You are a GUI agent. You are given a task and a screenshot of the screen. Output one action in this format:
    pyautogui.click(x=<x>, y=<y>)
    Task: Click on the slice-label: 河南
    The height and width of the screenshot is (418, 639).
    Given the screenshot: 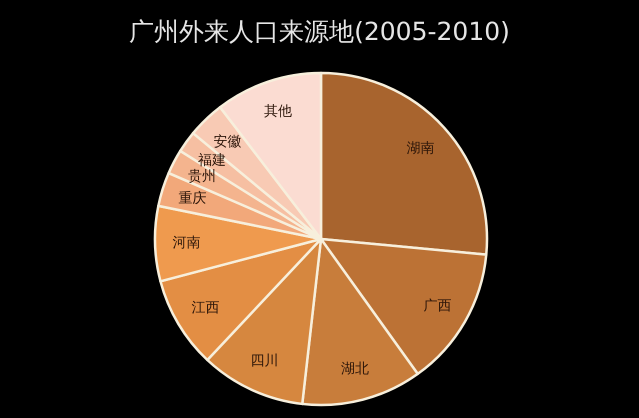 What is the action you would take?
    pyautogui.click(x=186, y=242)
    